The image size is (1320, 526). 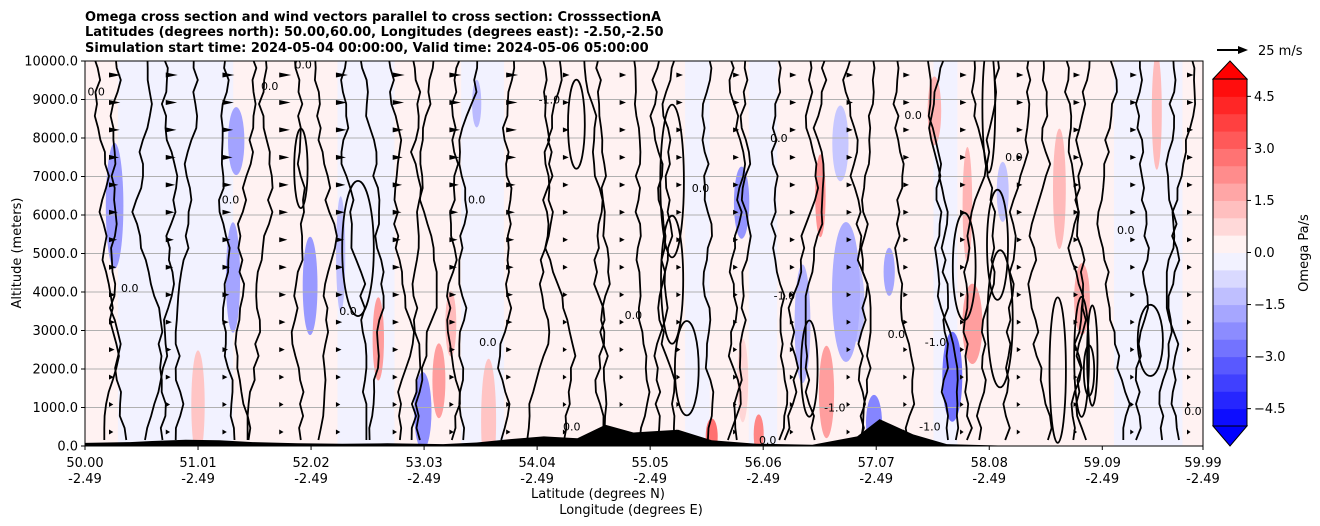 I want to click on x-tick-label-lat: 51.01, so click(x=197, y=463).